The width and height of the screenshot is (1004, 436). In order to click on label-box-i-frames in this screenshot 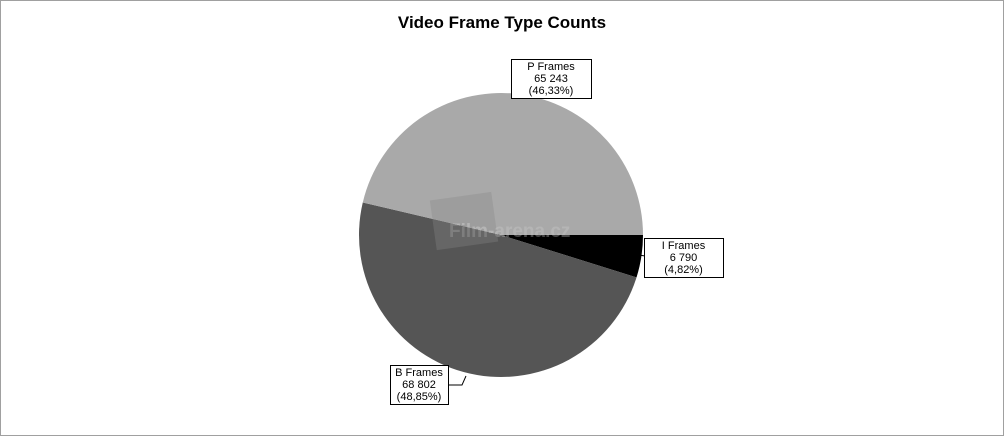, I will do `click(684, 258)`.